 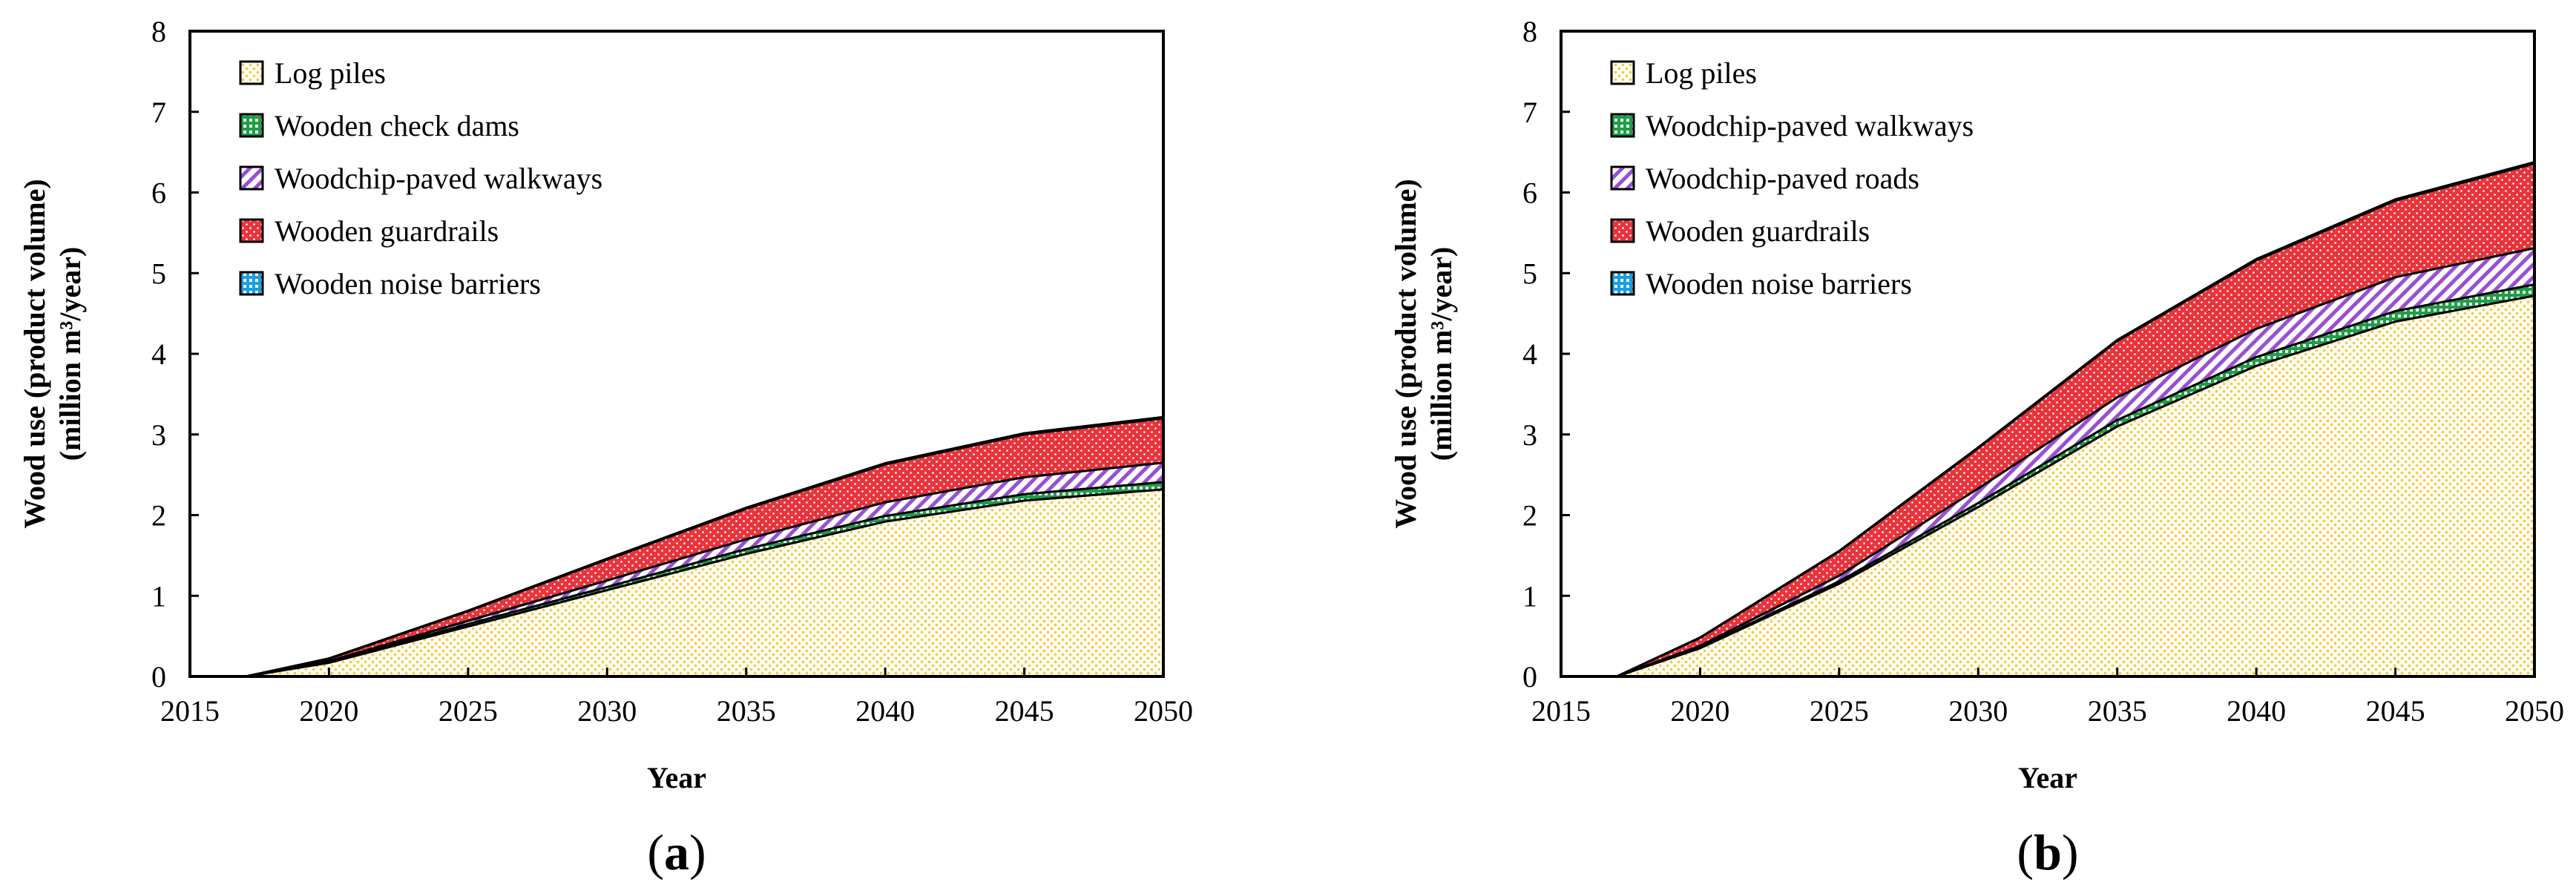 I want to click on panel-label-letter: b, so click(x=2048, y=852).